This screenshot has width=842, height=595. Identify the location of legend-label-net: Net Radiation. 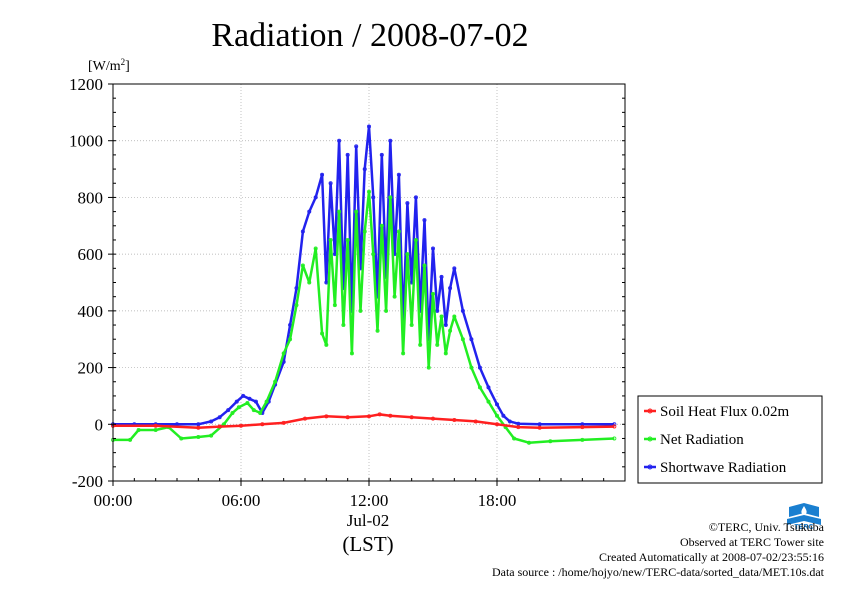
(702, 440).